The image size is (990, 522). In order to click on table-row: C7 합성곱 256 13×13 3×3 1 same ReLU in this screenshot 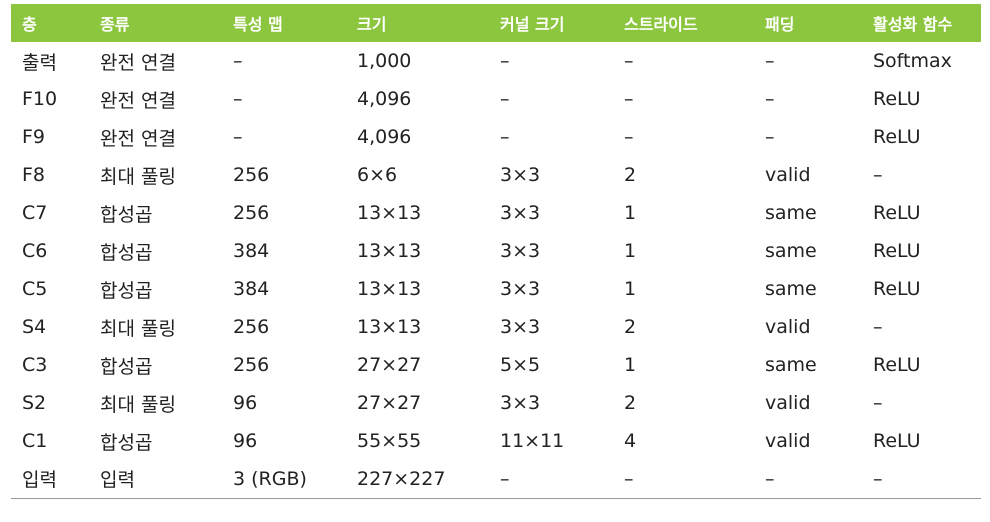, I will do `click(496, 213)`.